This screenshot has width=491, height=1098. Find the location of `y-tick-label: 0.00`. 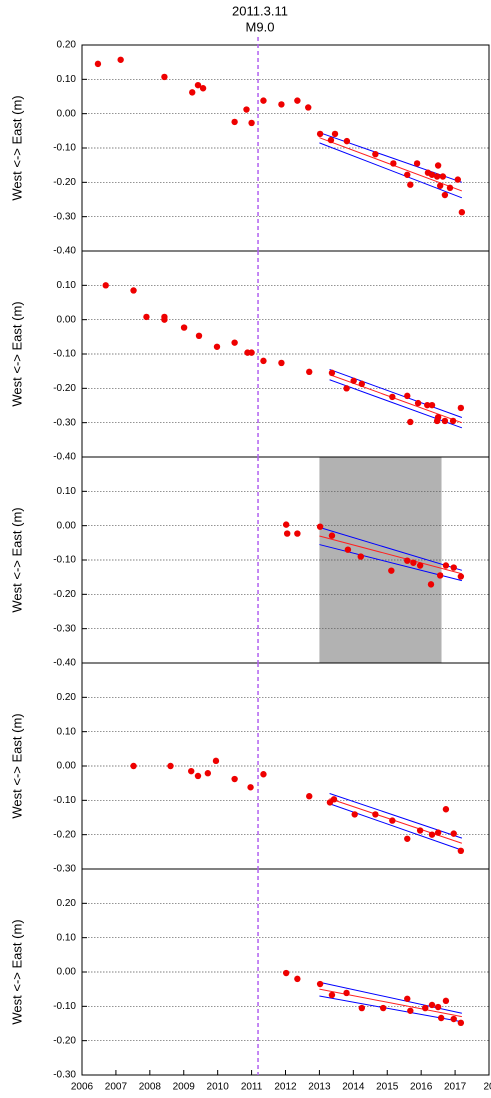

y-tick-label: 0.00 is located at coordinates (67, 972).